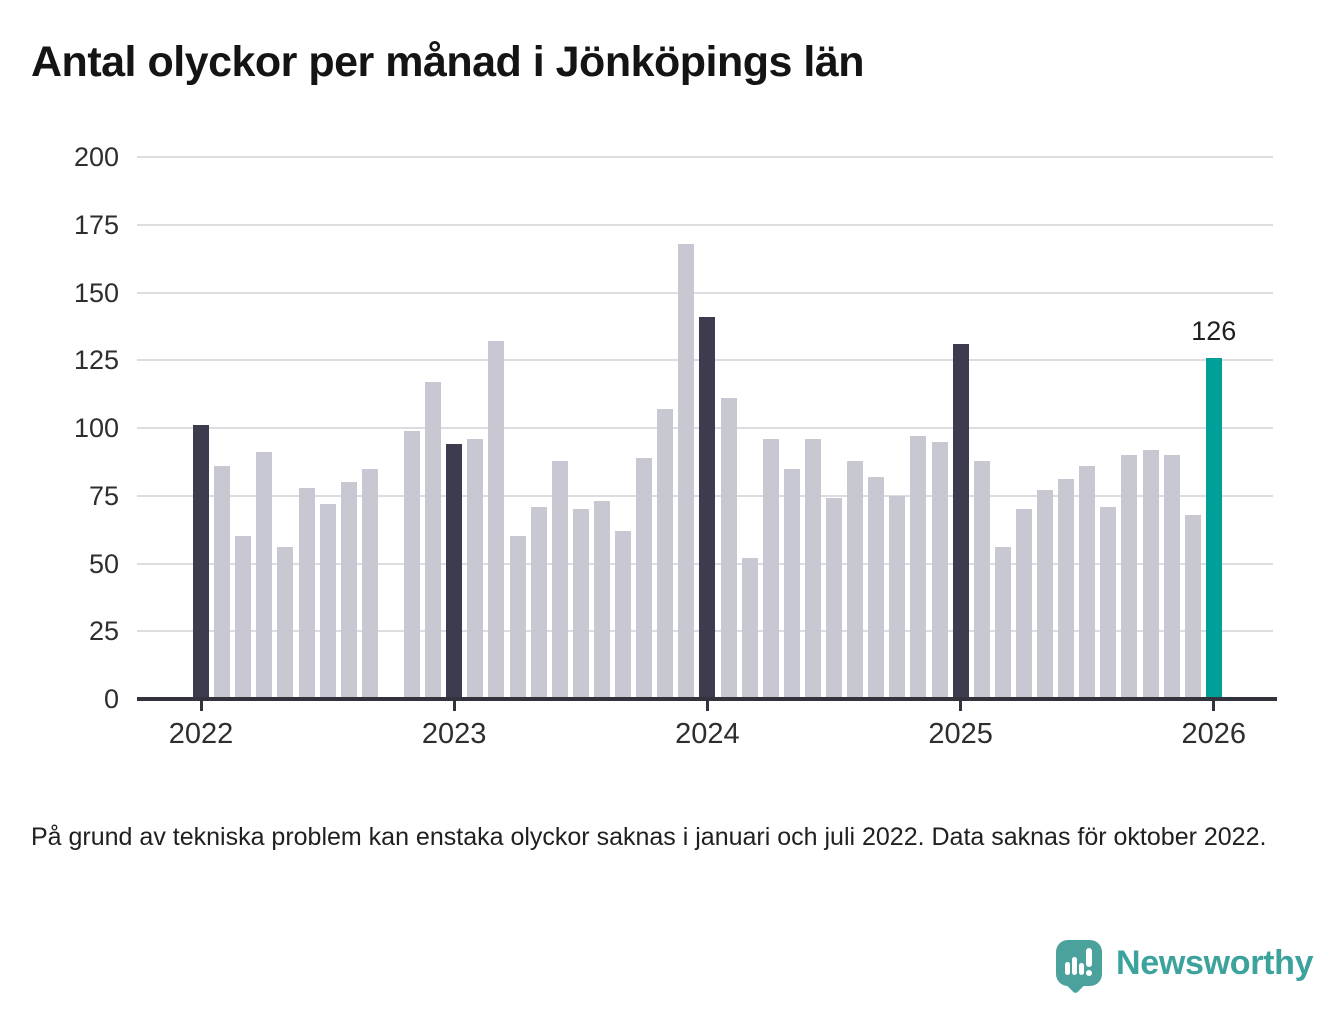 The image size is (1340, 1020). Describe the element at coordinates (96, 157) in the screenshot. I see `y-tick-label: 200` at that location.